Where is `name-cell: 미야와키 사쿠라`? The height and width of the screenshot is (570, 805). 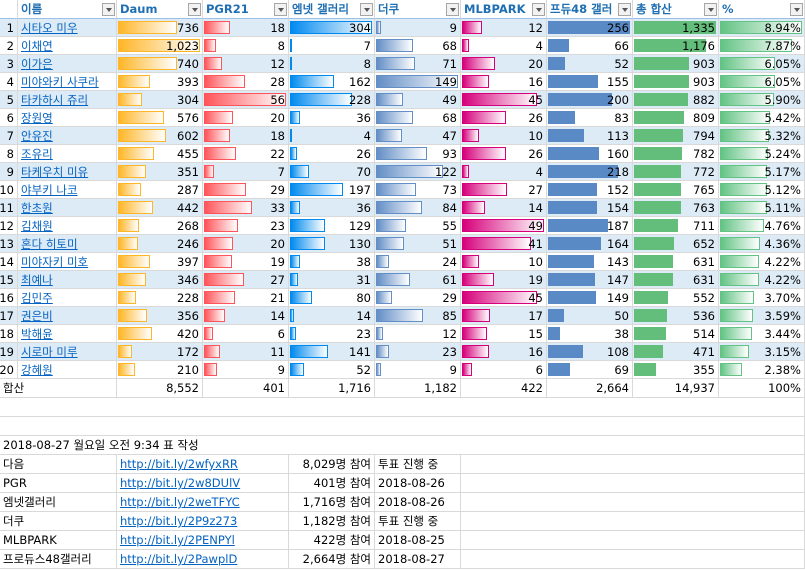 name-cell: 미야와키 사쿠라 is located at coordinates (67, 82).